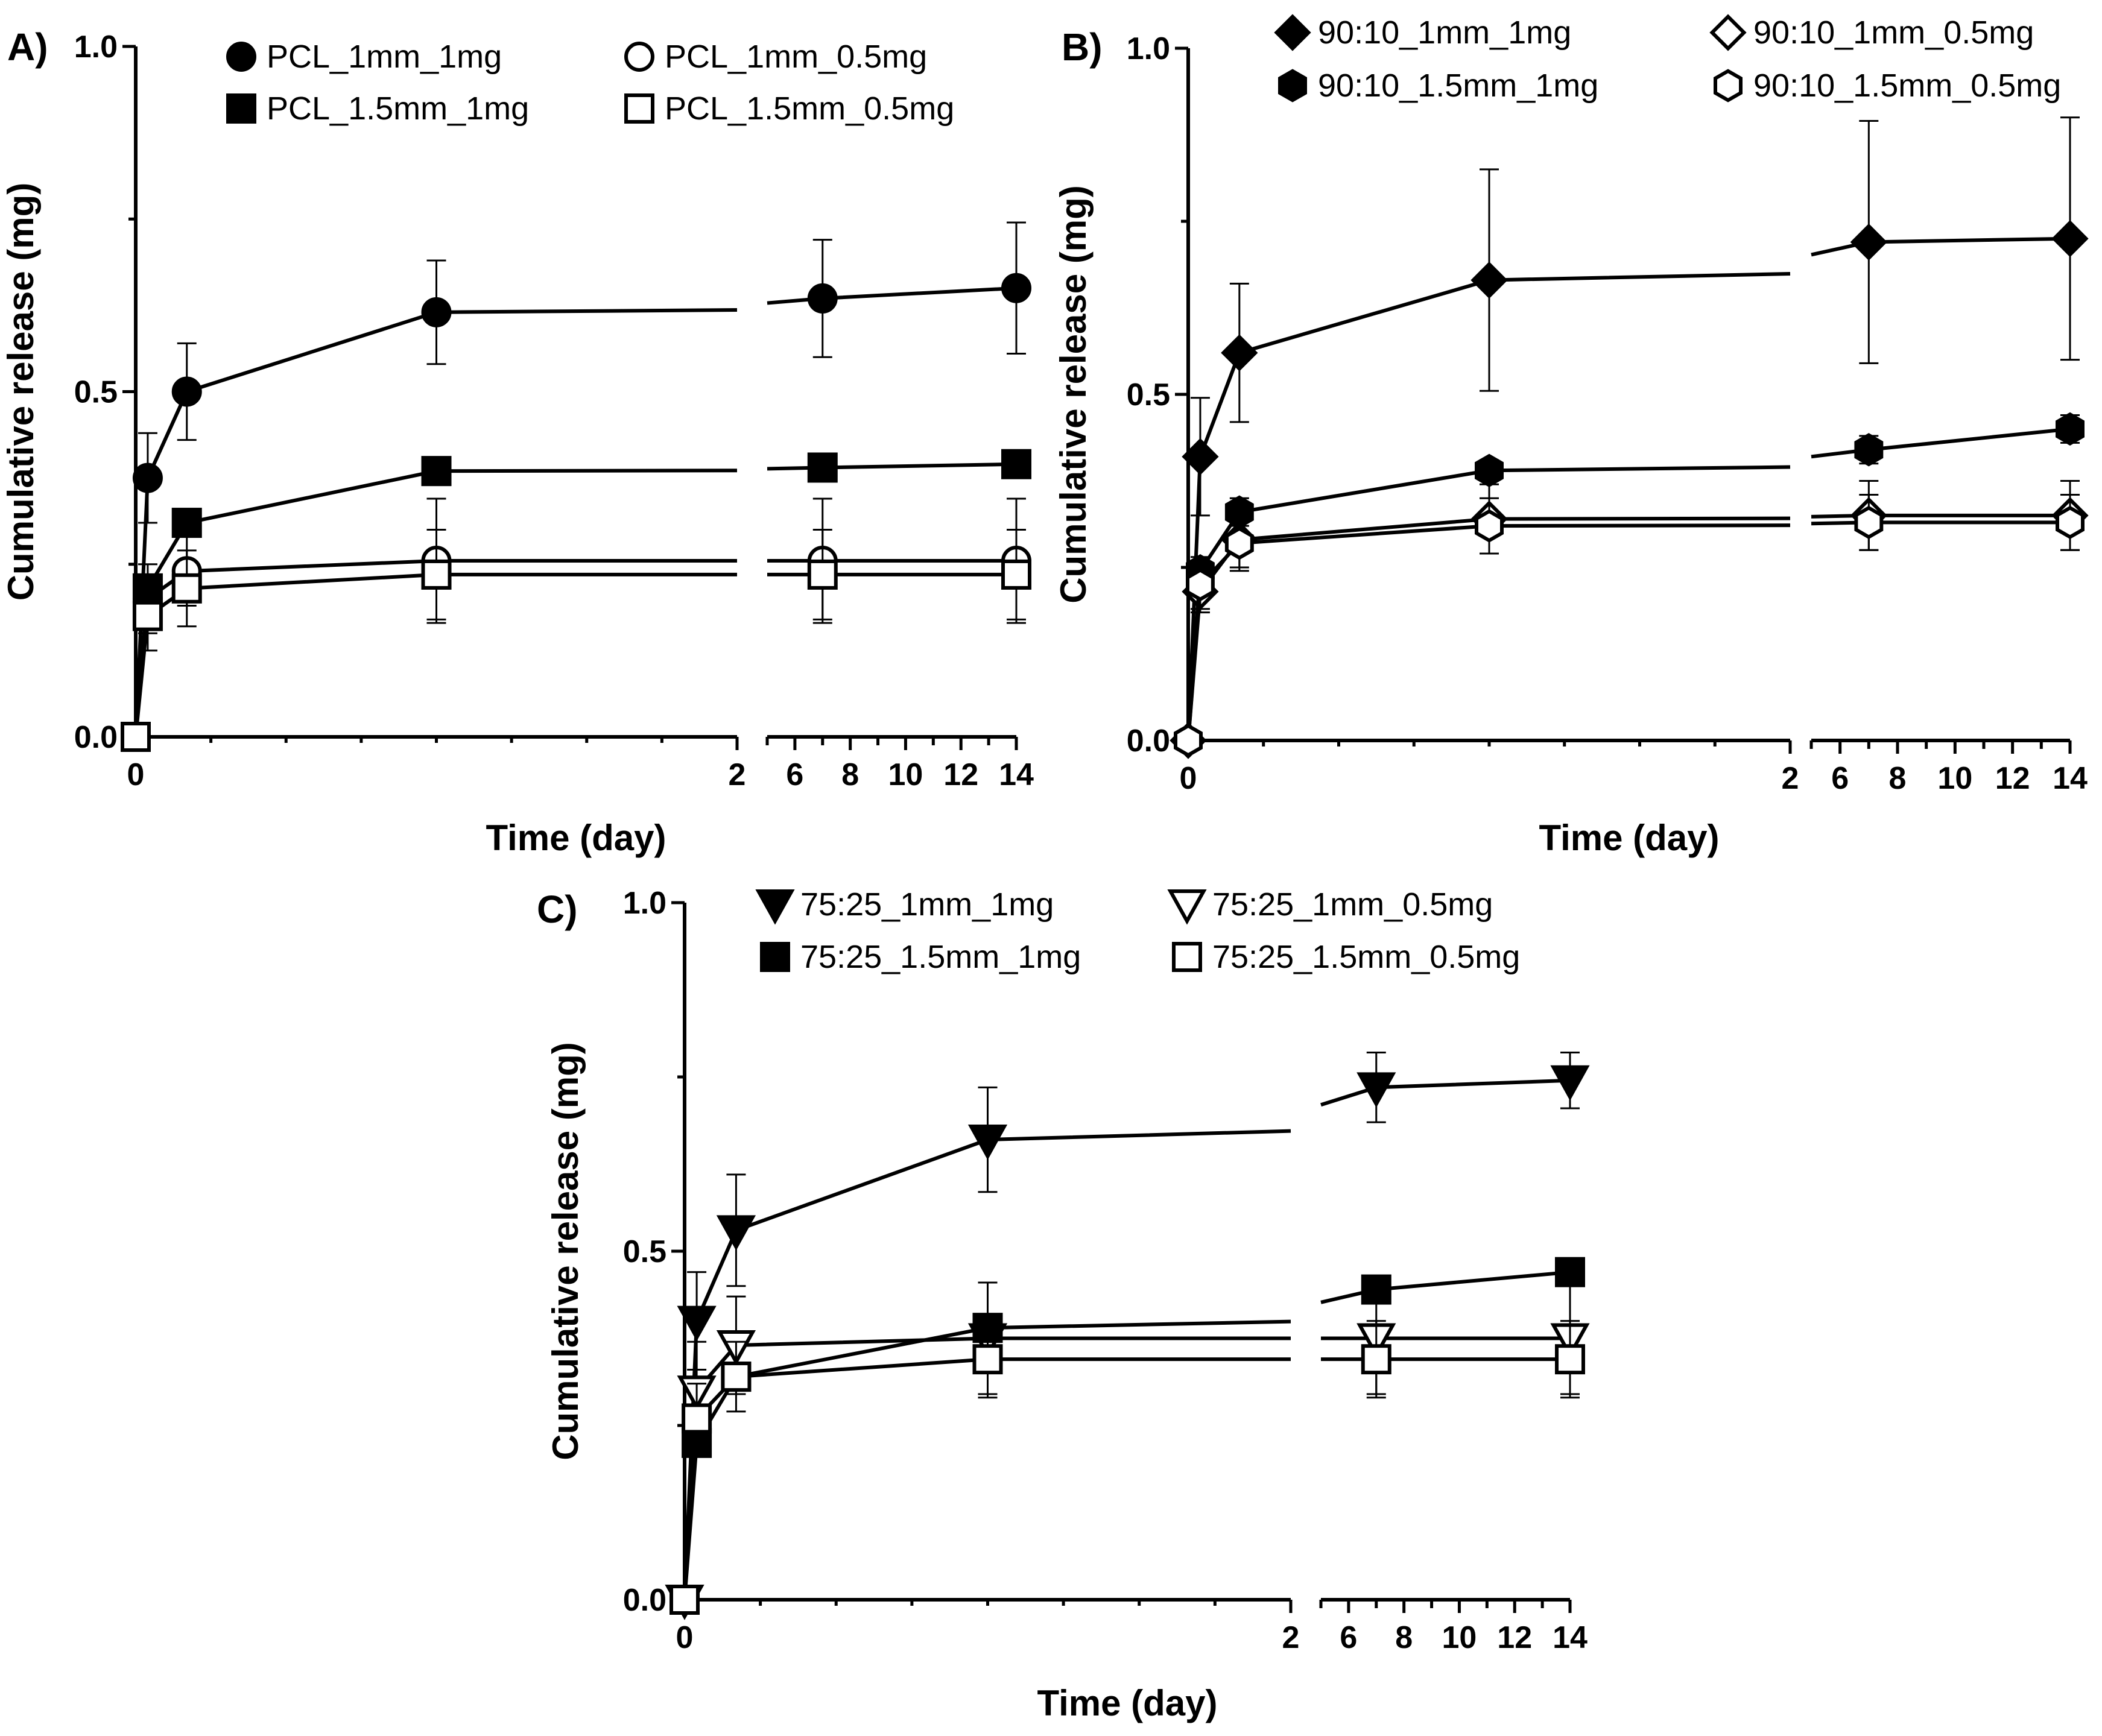 This screenshot has width=2102, height=1736. Describe the element at coordinates (557, 909) in the screenshot. I see `panel-label: C)` at that location.